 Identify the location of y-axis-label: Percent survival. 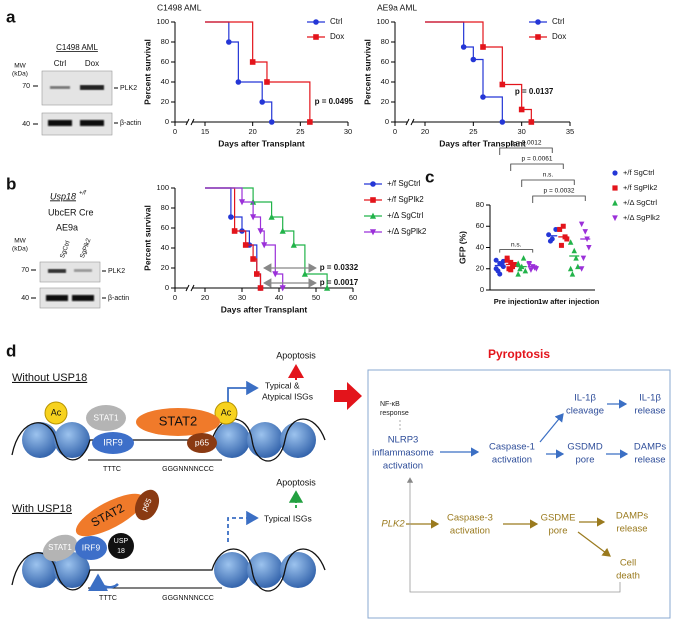
(147, 238).